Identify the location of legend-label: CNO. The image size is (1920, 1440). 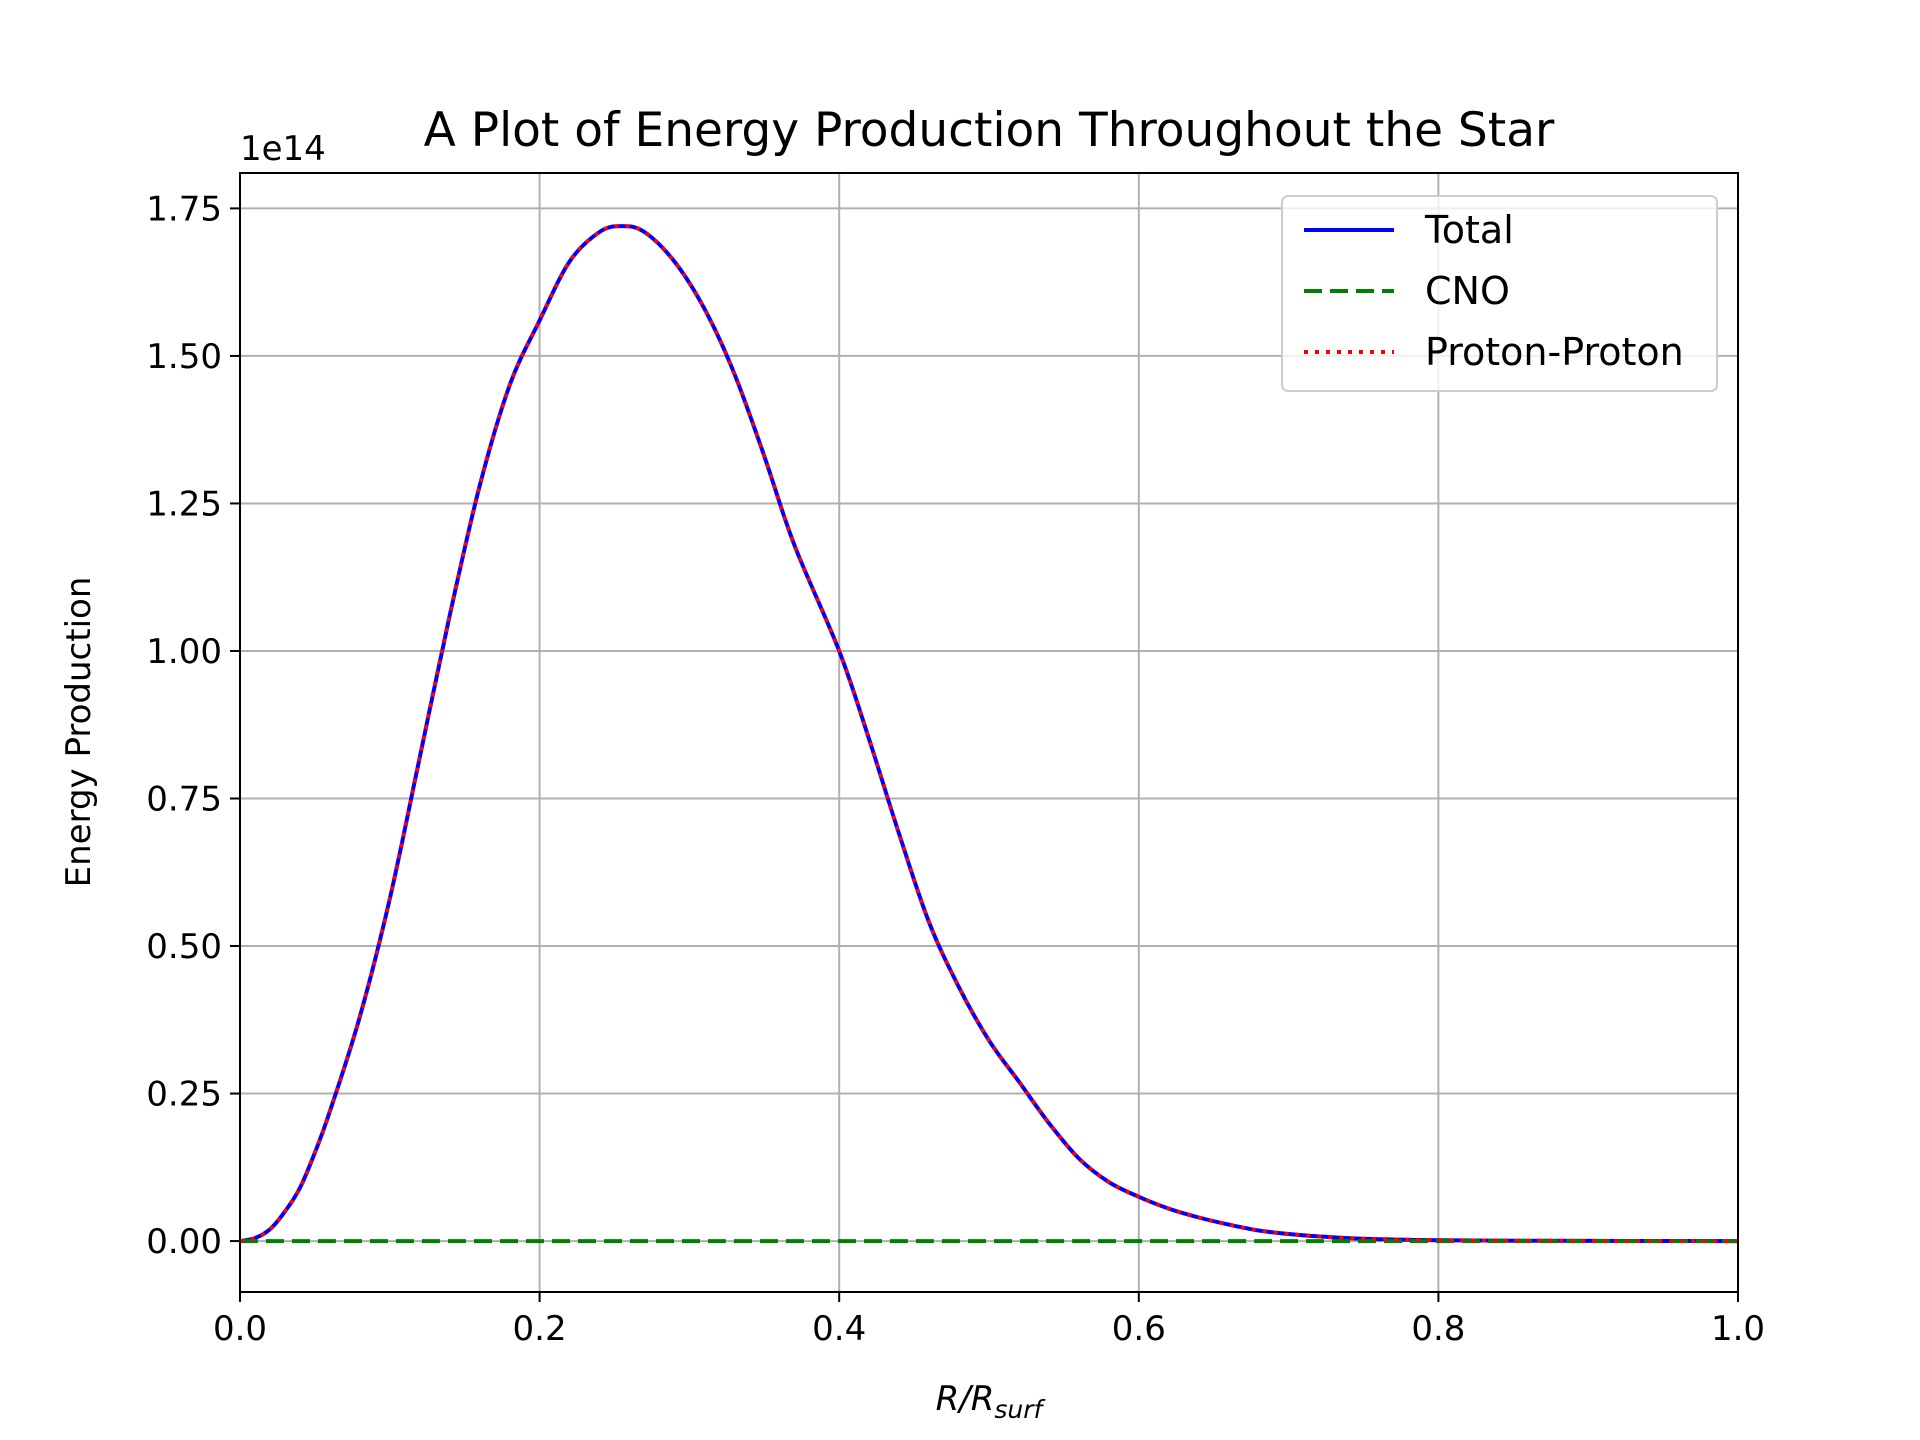
(1467, 291).